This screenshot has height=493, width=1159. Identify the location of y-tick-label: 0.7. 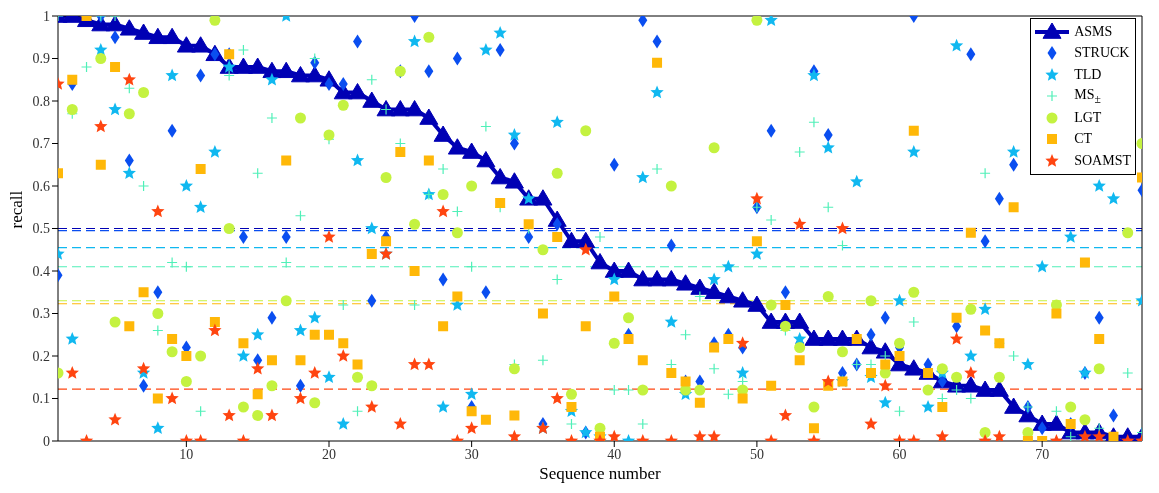
(41, 144).